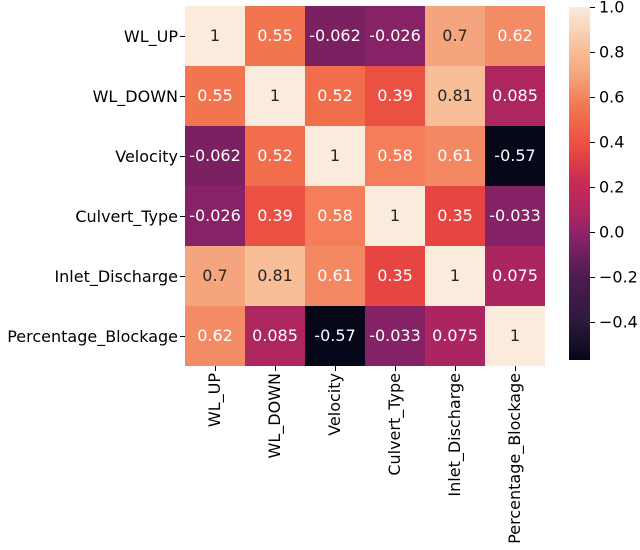  What do you see at coordinates (455, 36) in the screenshot?
I see `heatmap-cell-WL_UP-Inlet_Discharge: 0.7` at bounding box center [455, 36].